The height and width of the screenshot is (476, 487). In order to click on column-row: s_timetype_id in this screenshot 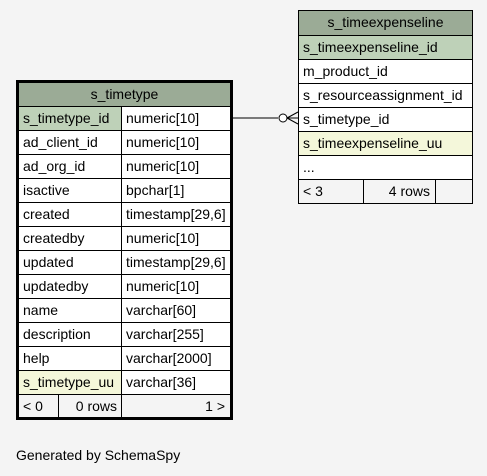, I will do `click(385, 119)`.